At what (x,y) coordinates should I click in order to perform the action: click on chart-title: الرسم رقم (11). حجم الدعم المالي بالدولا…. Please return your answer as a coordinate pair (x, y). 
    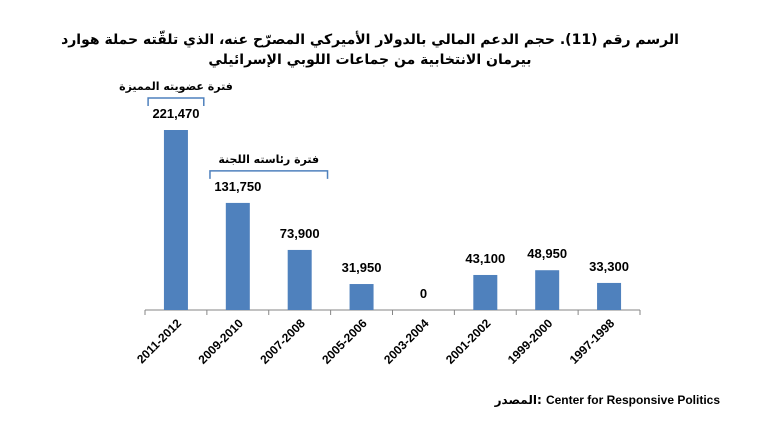
    Looking at the image, I should click on (370, 50).